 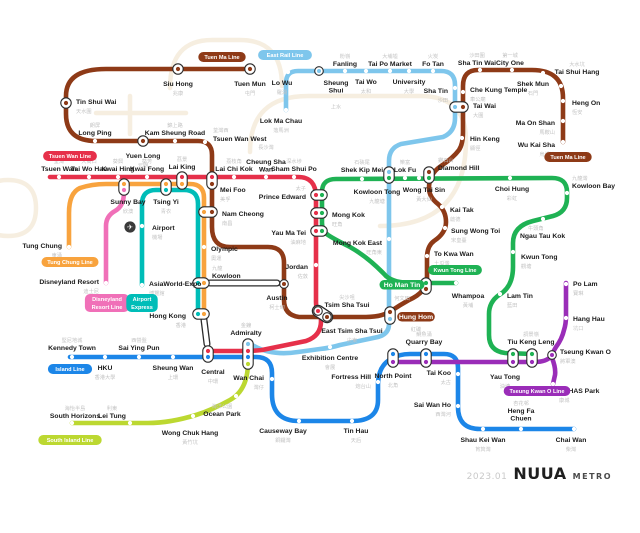 What do you see at coordinates (182, 159) in the screenshot?
I see `station-label-zh: 荔景` at bounding box center [182, 159].